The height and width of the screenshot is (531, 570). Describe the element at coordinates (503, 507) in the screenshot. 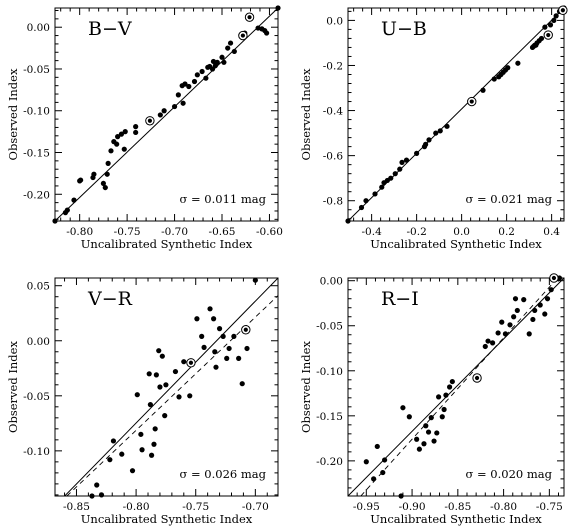

I see `x-tick-label: -0.80` at that location.